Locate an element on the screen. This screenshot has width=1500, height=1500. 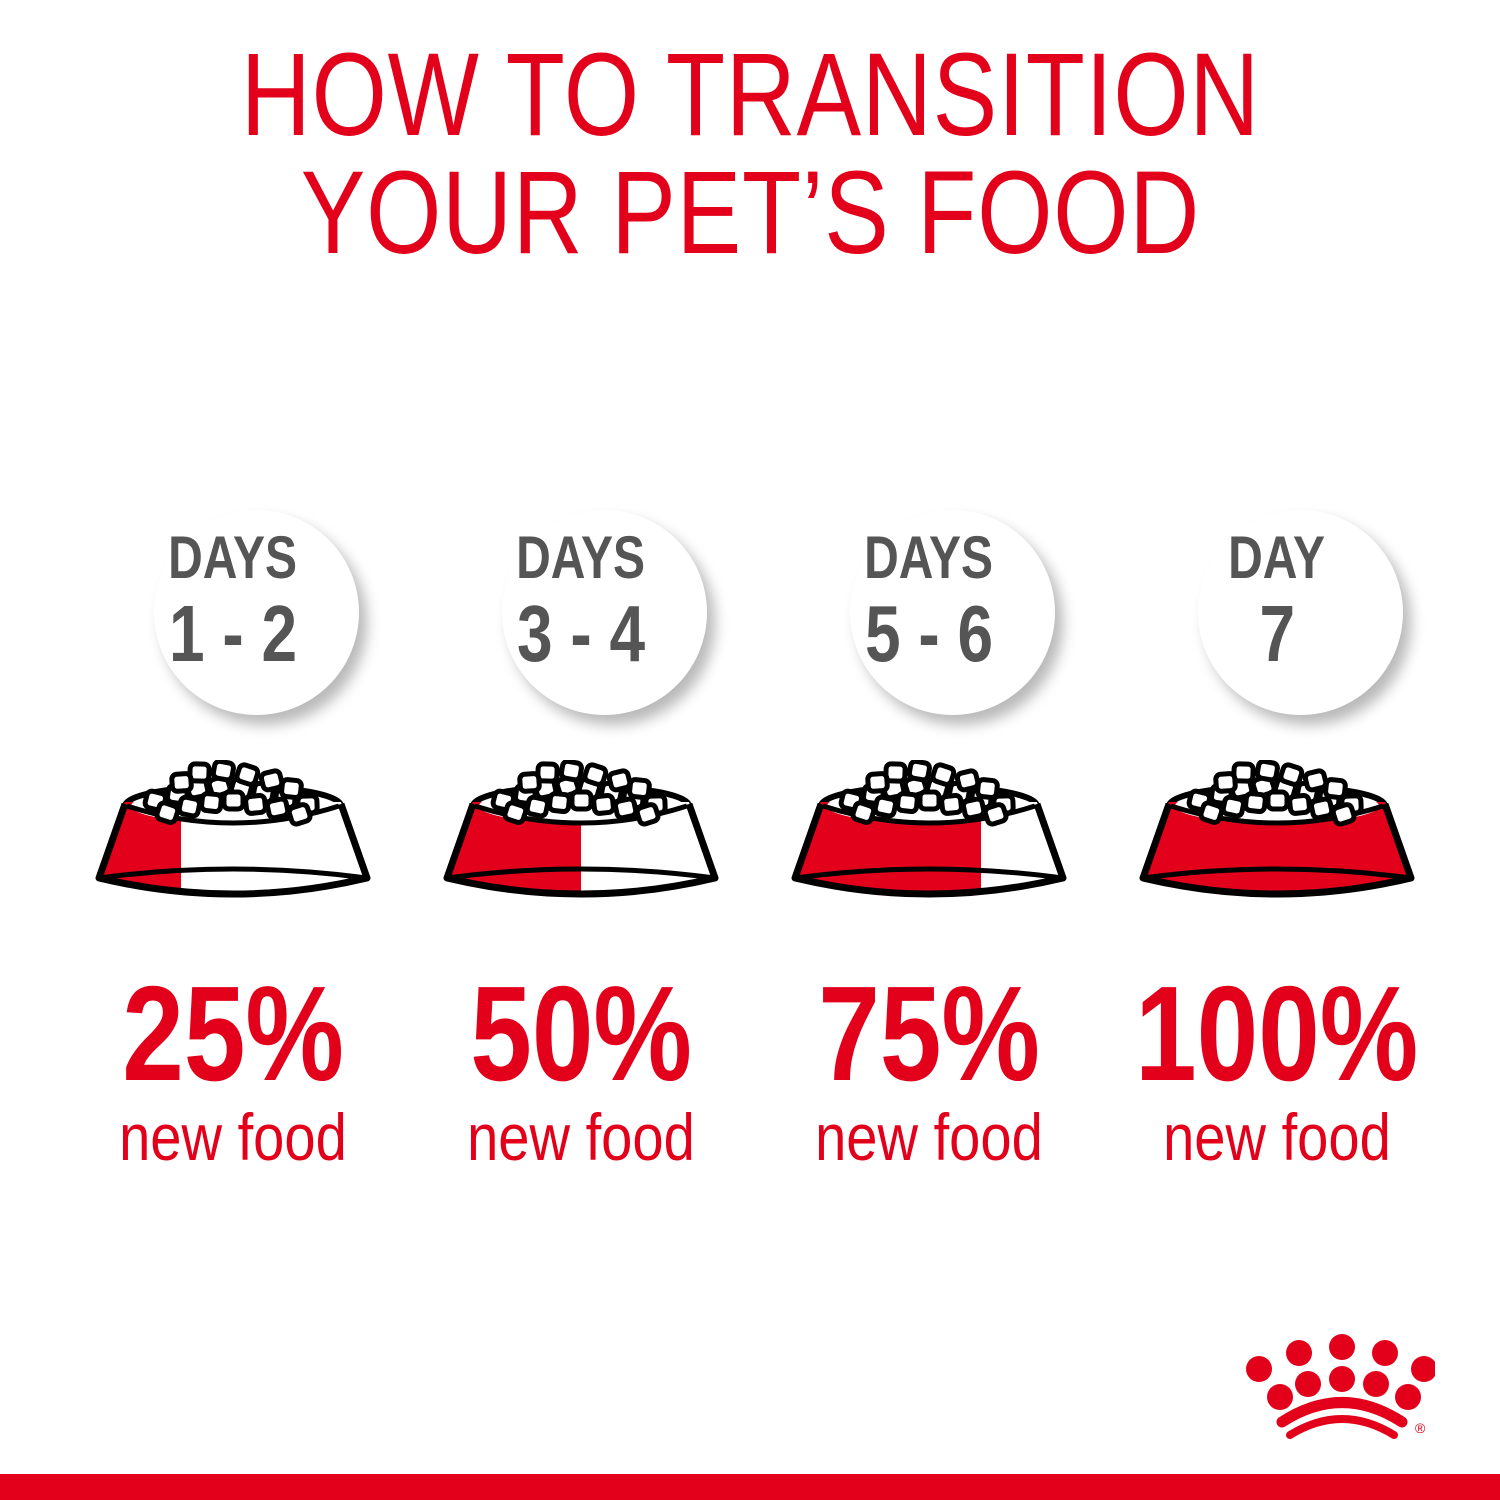
day-range: 5 - 6 is located at coordinates (929, 633).